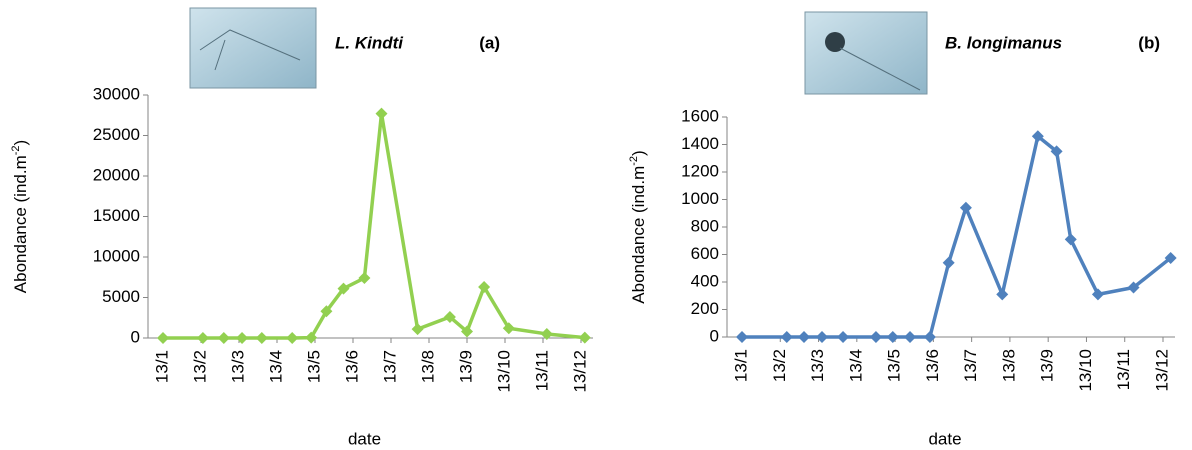 The image size is (1192, 450). Describe the element at coordinates (116, 134) in the screenshot. I see `y-tick-label: 25000` at that location.